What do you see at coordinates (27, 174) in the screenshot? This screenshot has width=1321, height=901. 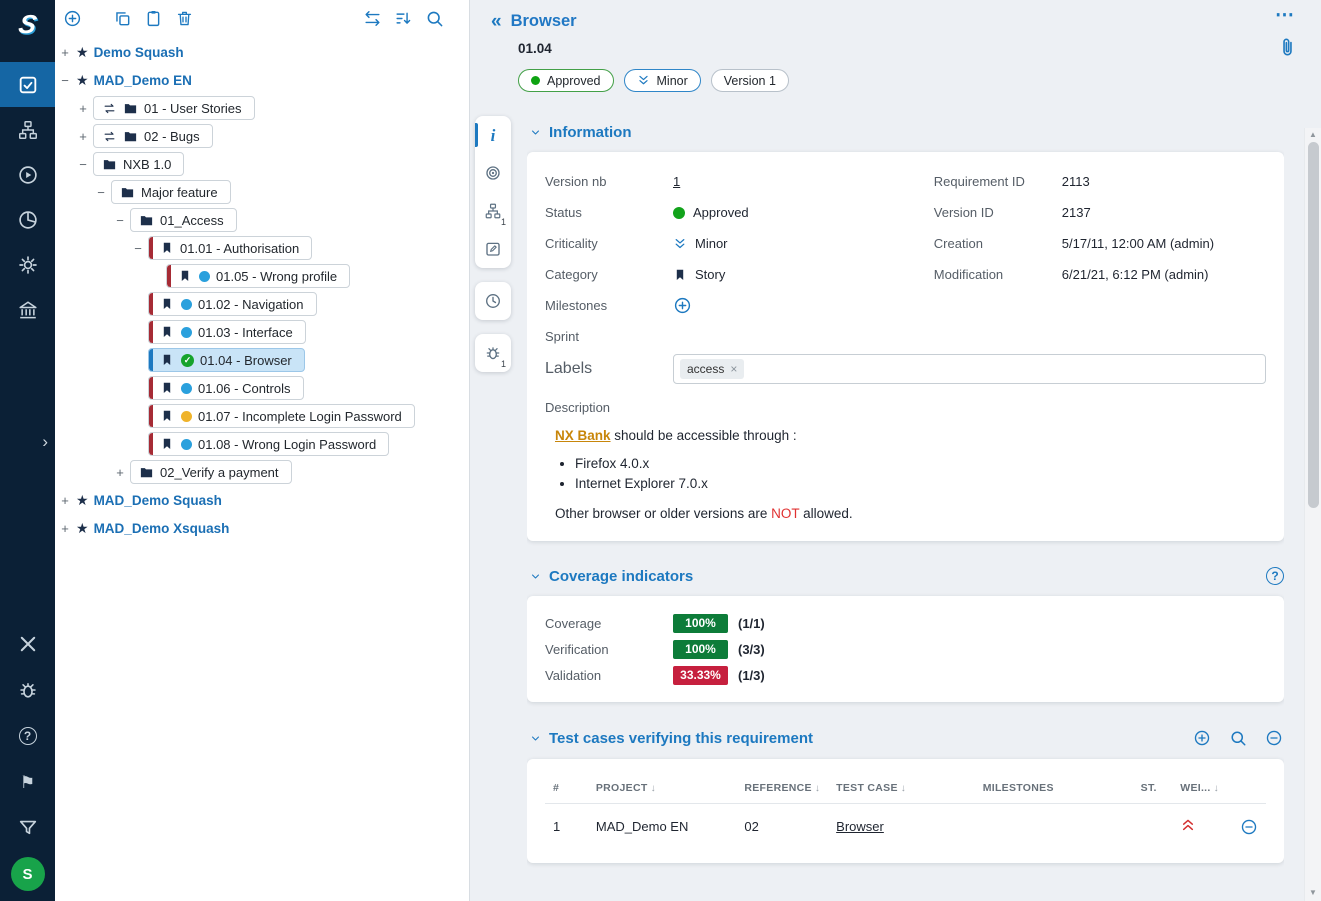 I see `rail-item-campaigns` at bounding box center [27, 174].